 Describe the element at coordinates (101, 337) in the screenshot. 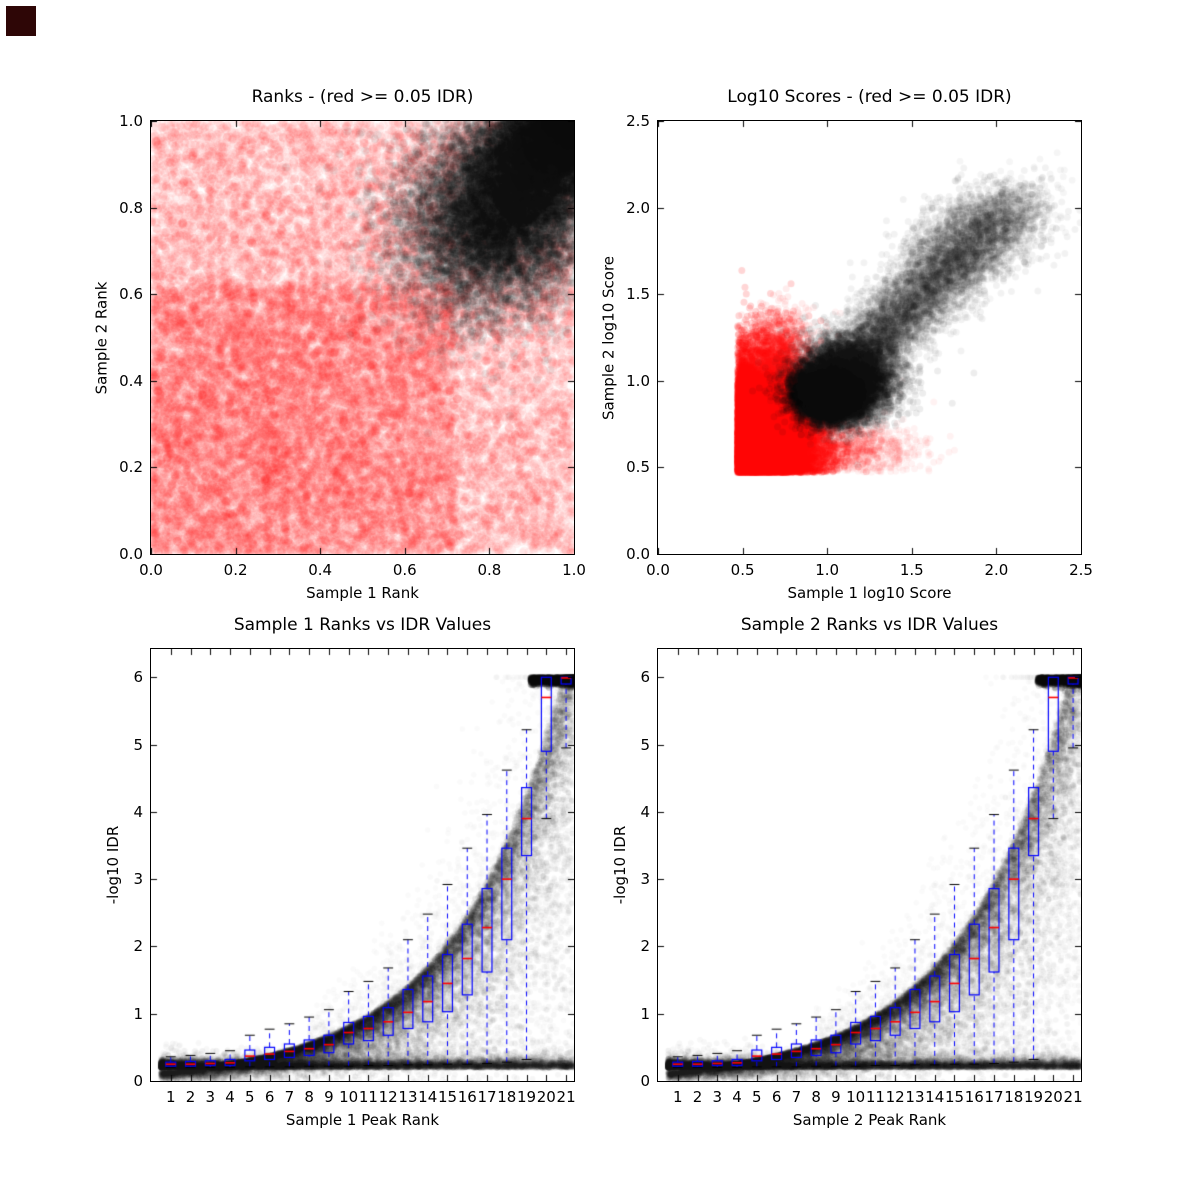

I see `y-axis-label: Sample 2 Rank` at that location.